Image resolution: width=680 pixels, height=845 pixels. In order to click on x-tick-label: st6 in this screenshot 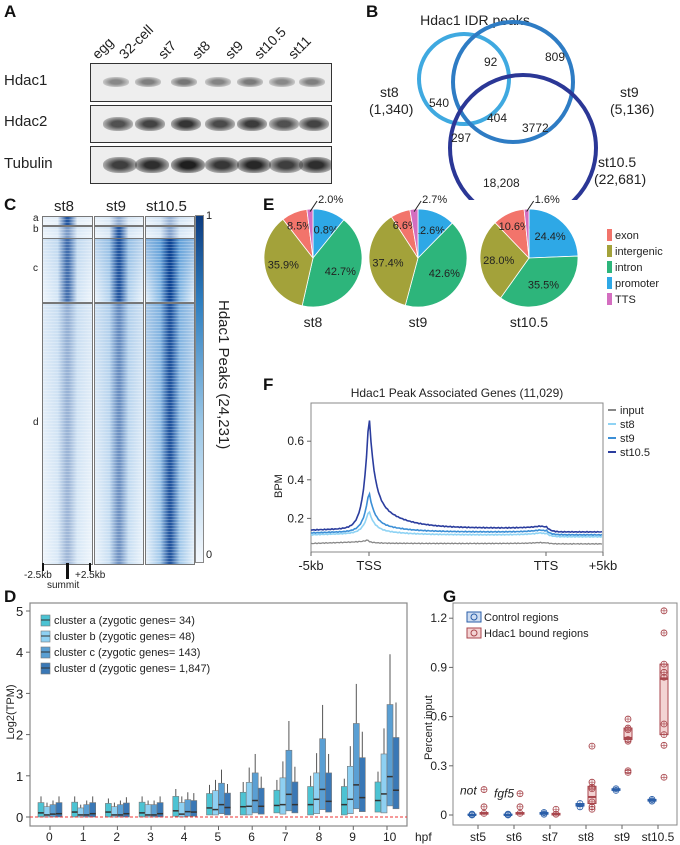, I will do `click(514, 837)`.